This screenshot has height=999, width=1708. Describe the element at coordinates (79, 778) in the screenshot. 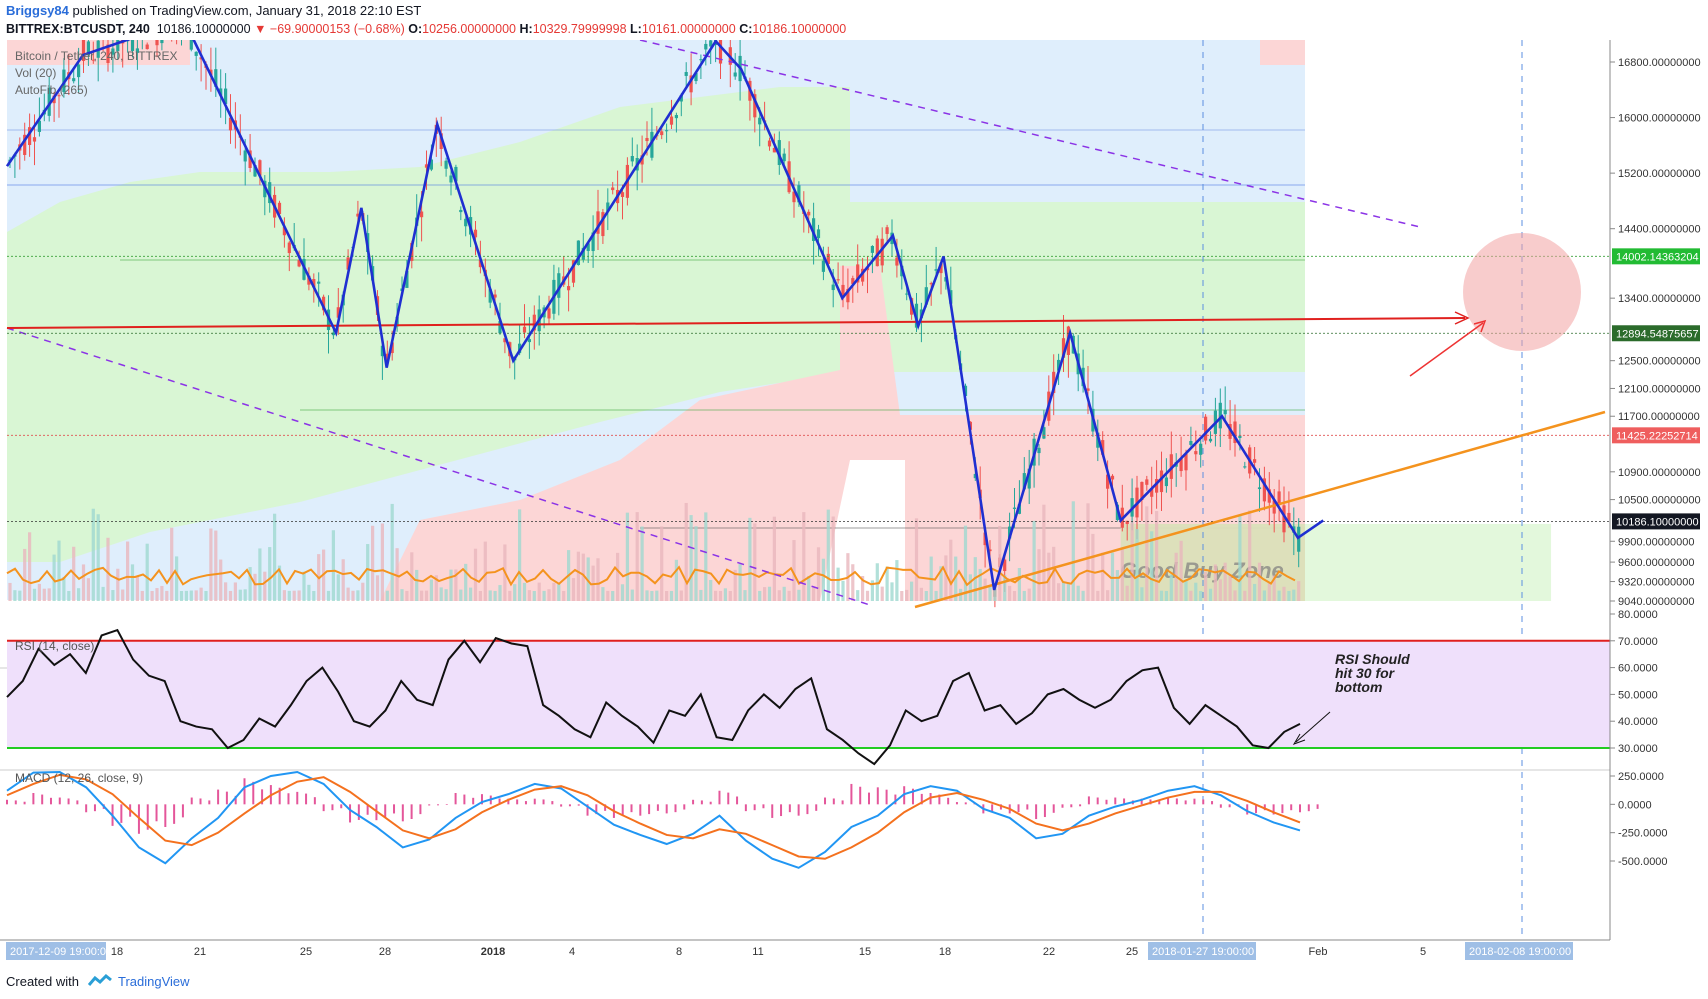

I see `legend-macd: MACD (12, 26, close, 9)` at that location.